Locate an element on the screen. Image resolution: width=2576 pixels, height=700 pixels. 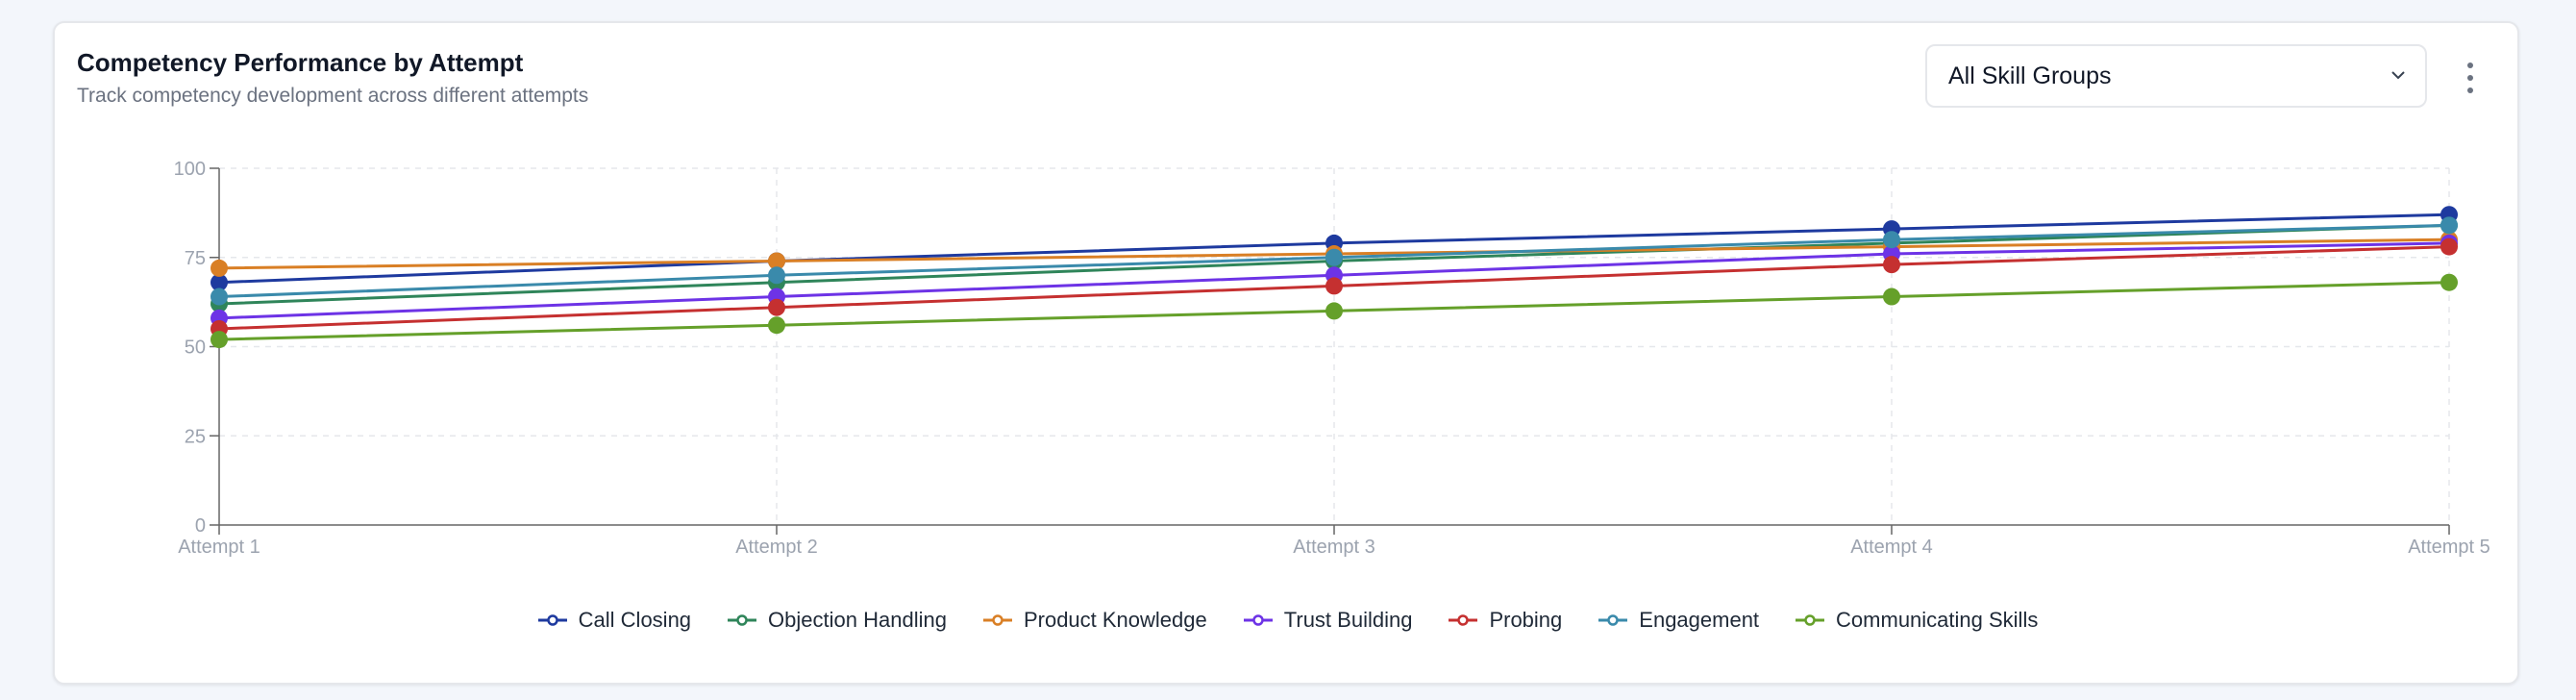
legend-item: Probing is located at coordinates (1505, 621).